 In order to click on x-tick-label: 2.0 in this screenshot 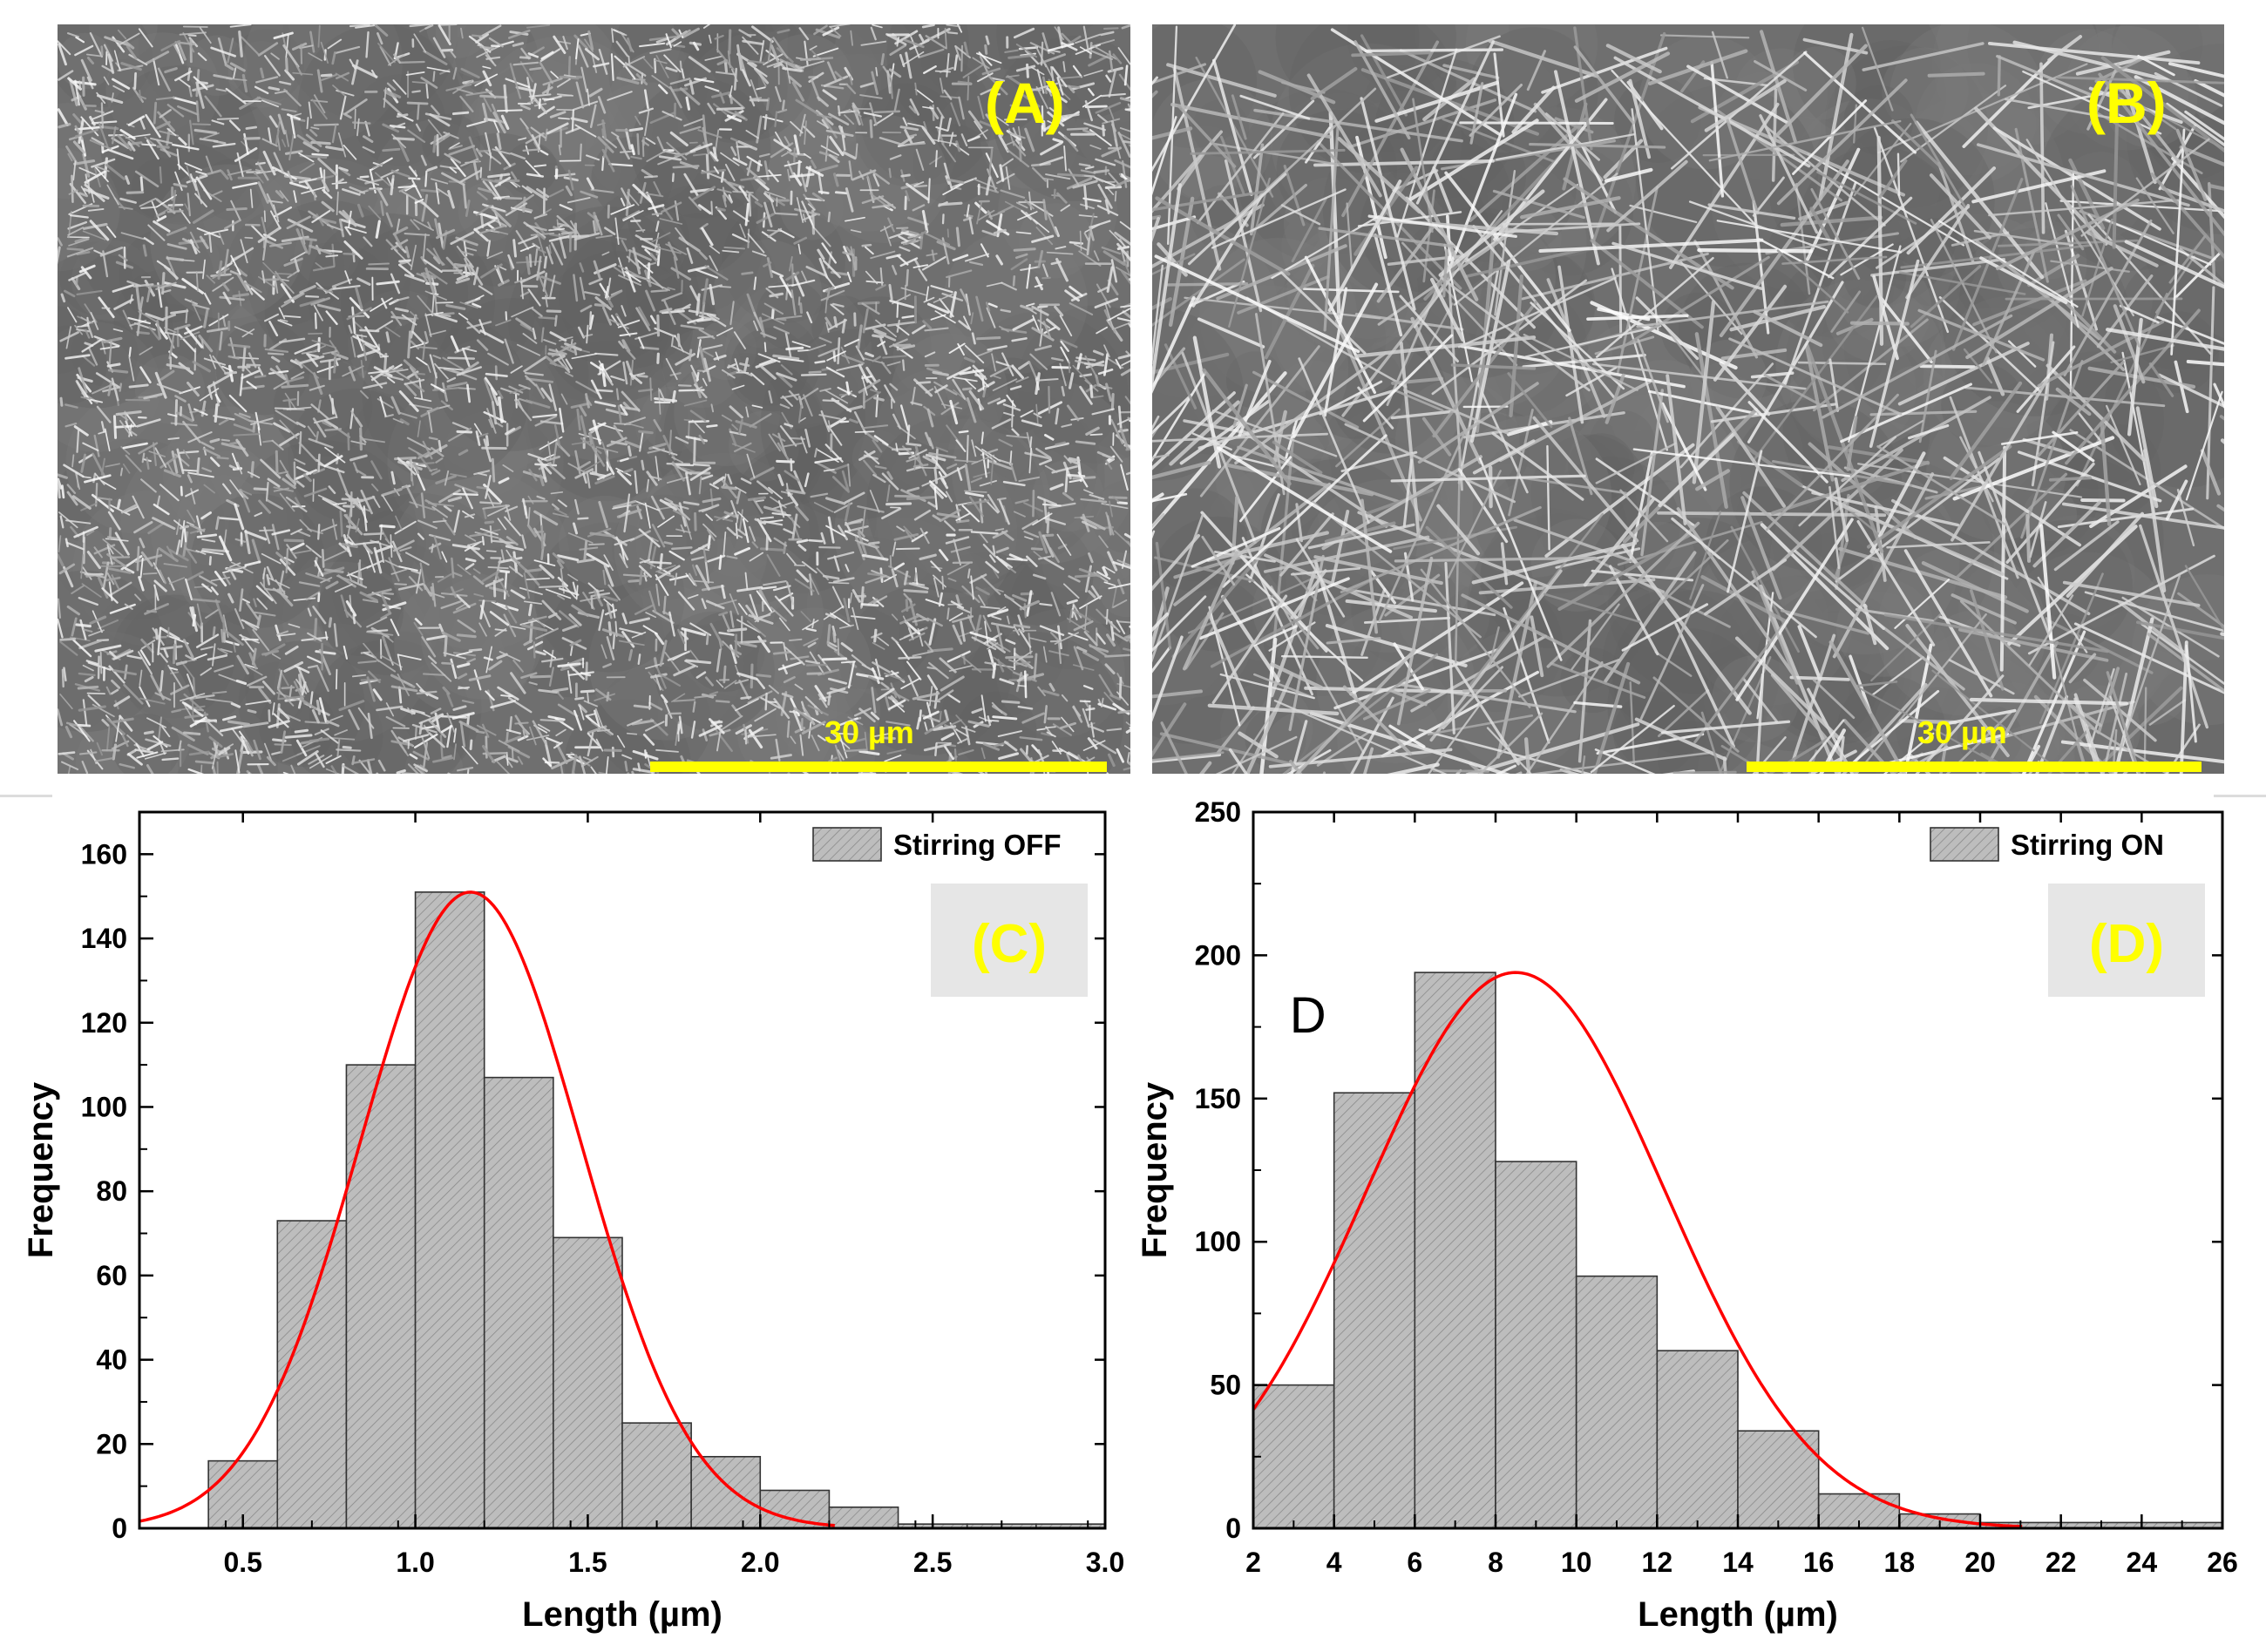, I will do `click(760, 1562)`.